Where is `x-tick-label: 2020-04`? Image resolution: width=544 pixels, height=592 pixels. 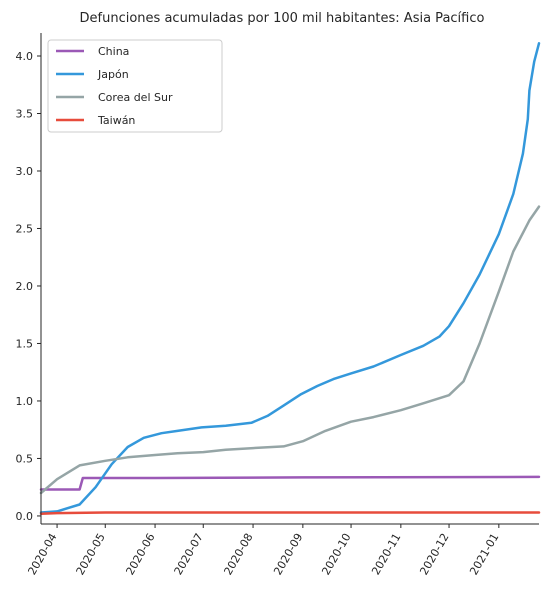 x-tick-label: 2020-04 is located at coordinates (42, 554).